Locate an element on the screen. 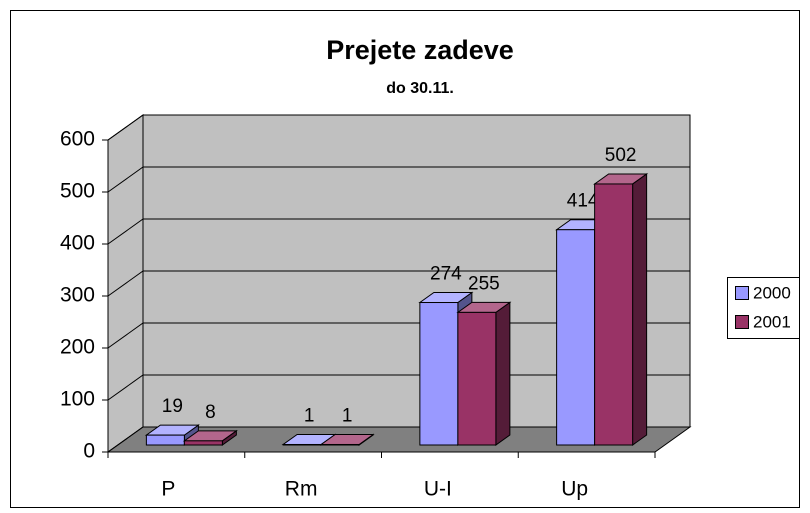 The width and height of the screenshot is (810, 513). y-tick-label: 500 is located at coordinates (77, 191).